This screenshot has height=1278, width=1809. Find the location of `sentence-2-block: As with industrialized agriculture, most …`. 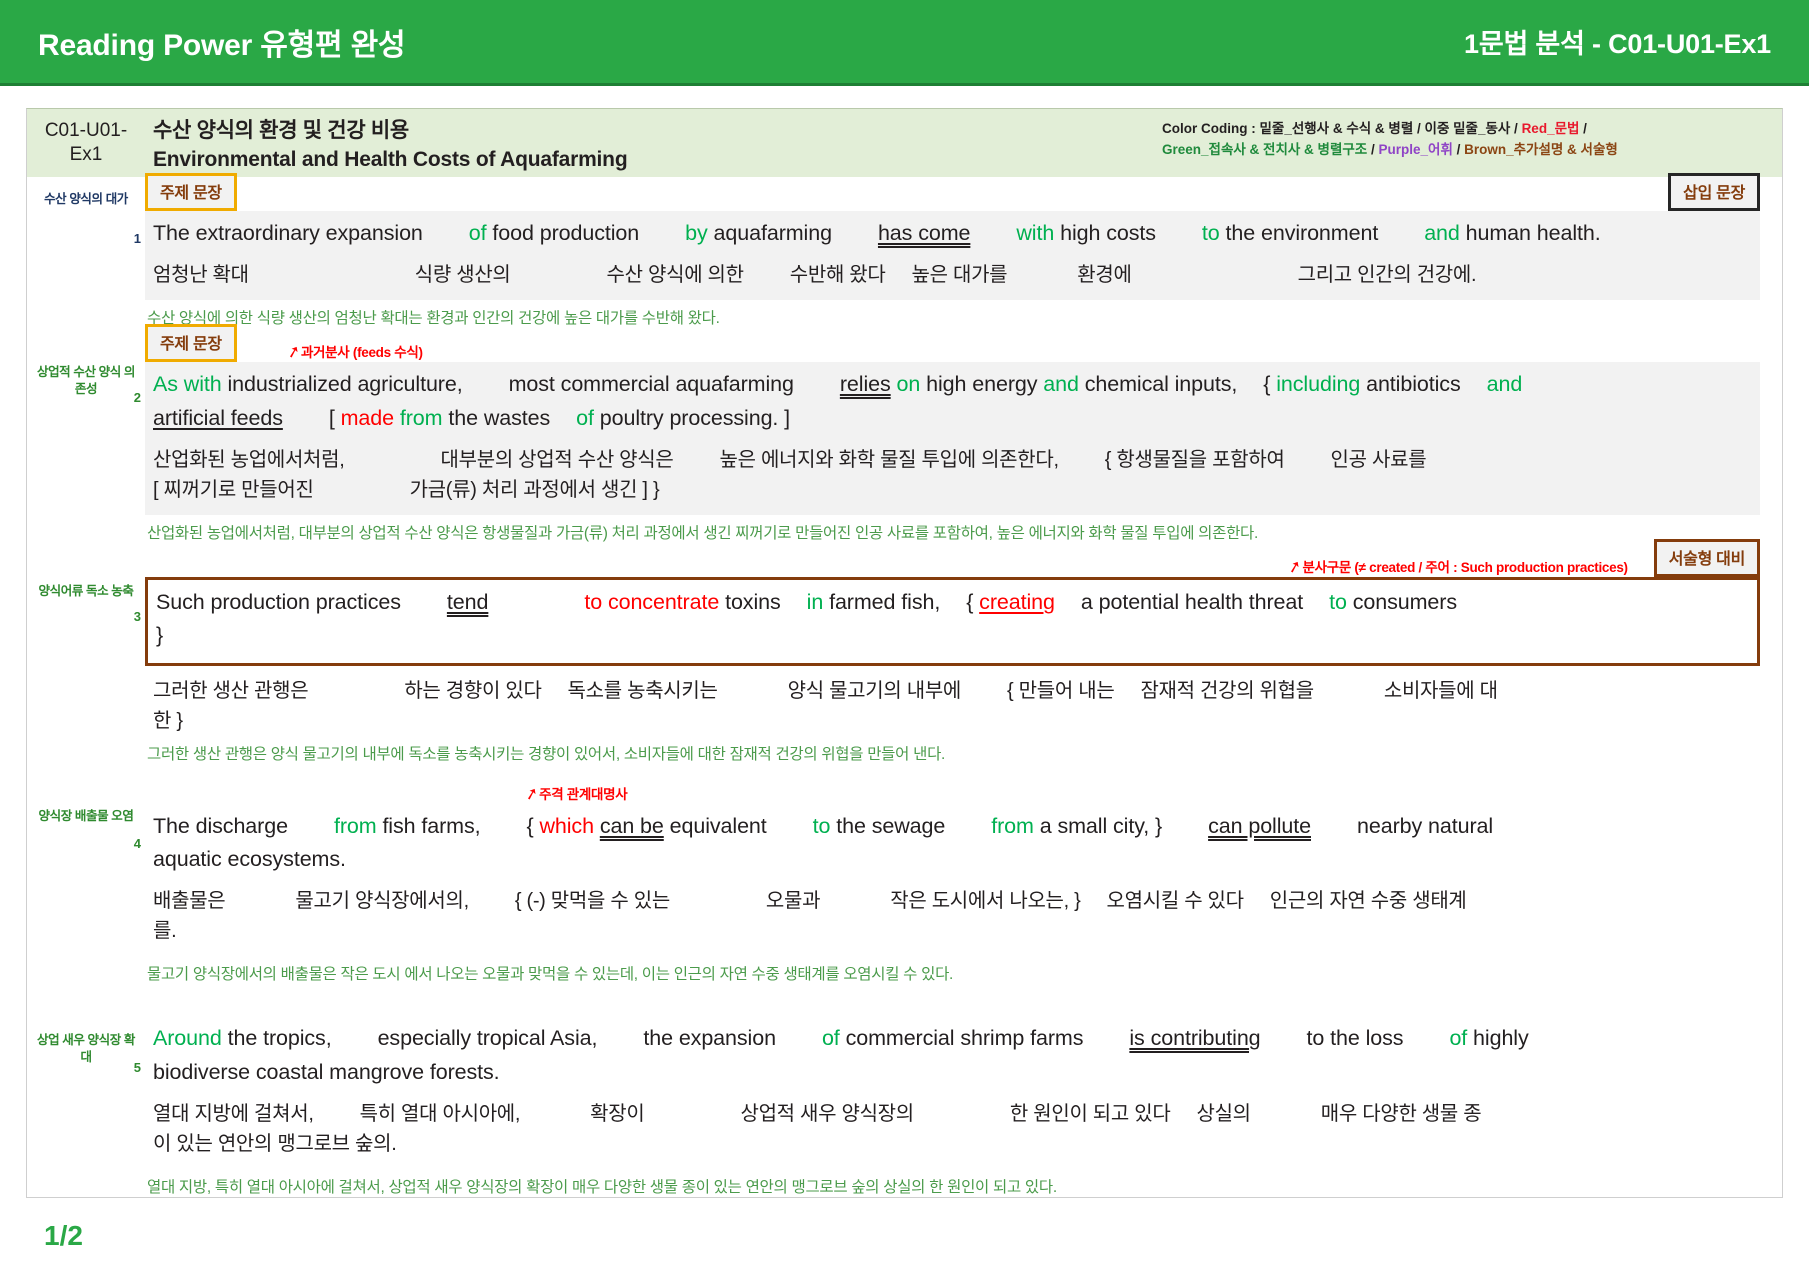

sentence-2-block: As with industrialized agriculture, most … is located at coordinates (952, 438).